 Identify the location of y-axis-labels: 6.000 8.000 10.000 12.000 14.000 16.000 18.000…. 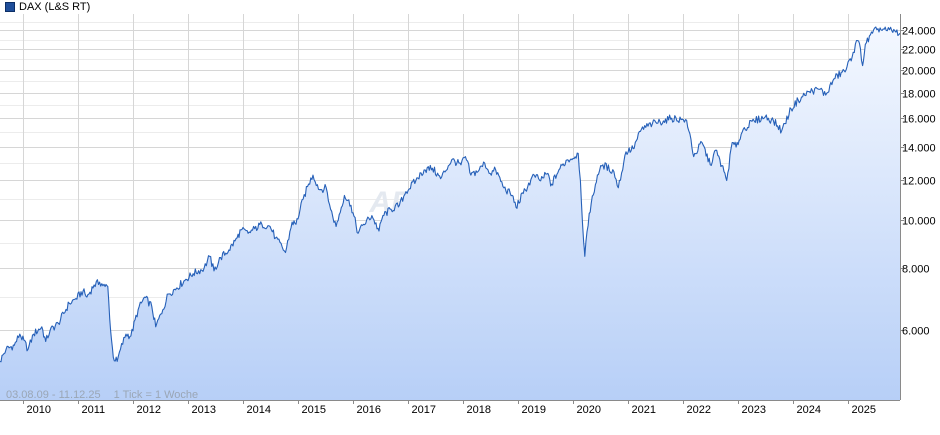
(918, 182).